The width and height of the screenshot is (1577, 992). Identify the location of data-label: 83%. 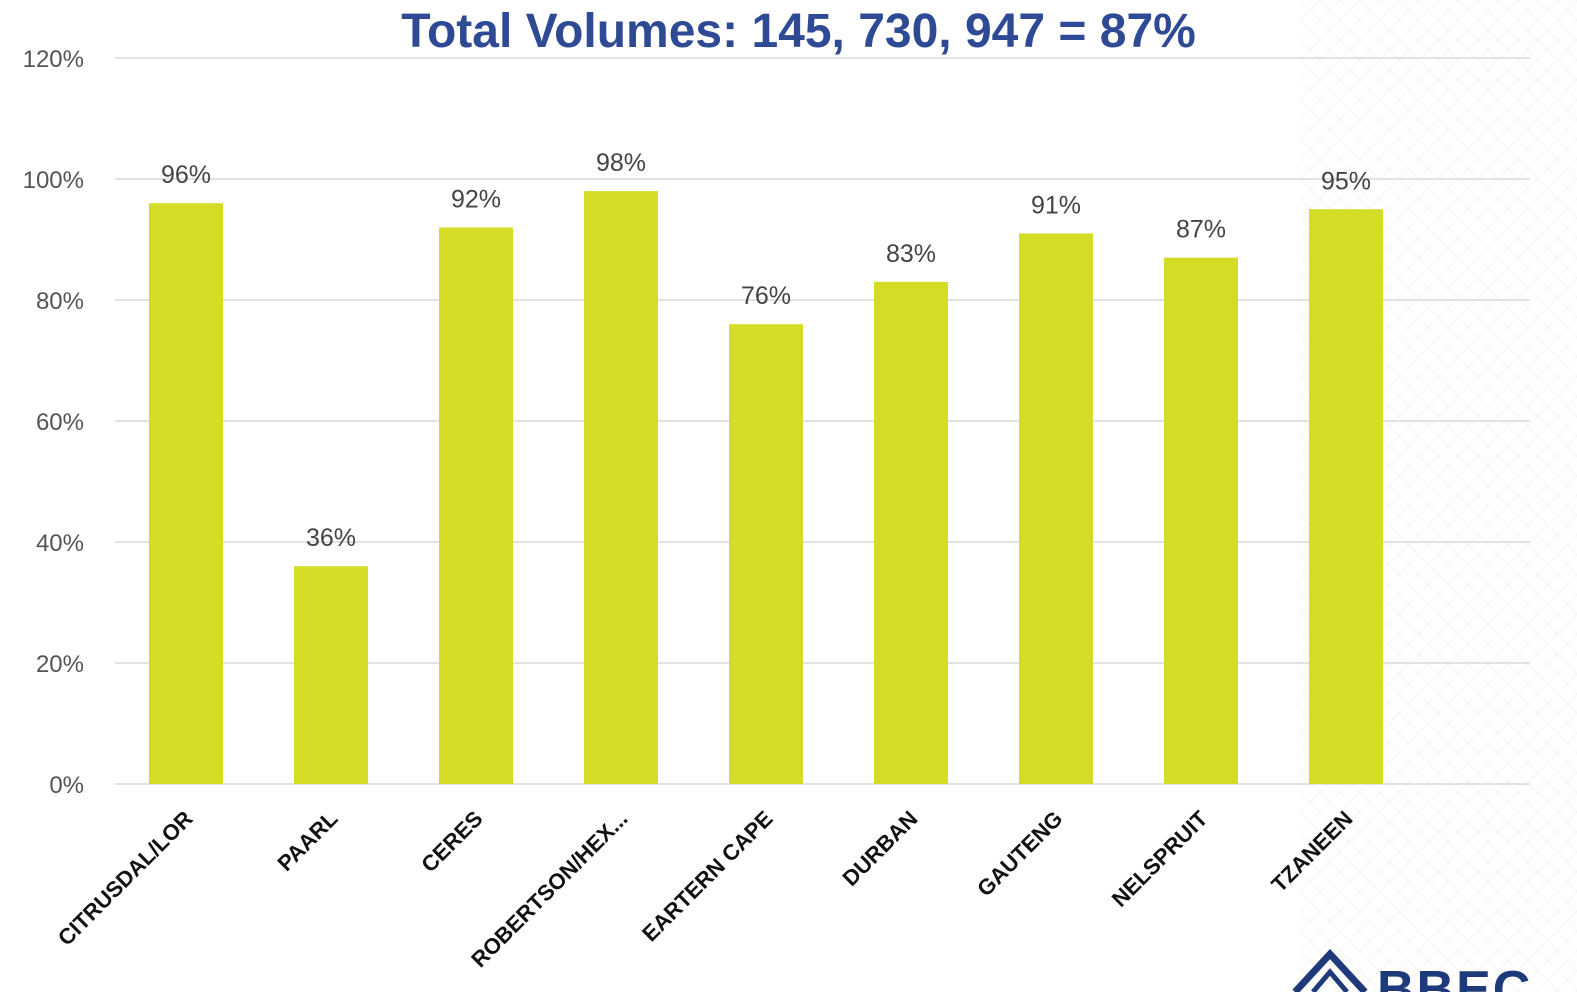
(911, 254).